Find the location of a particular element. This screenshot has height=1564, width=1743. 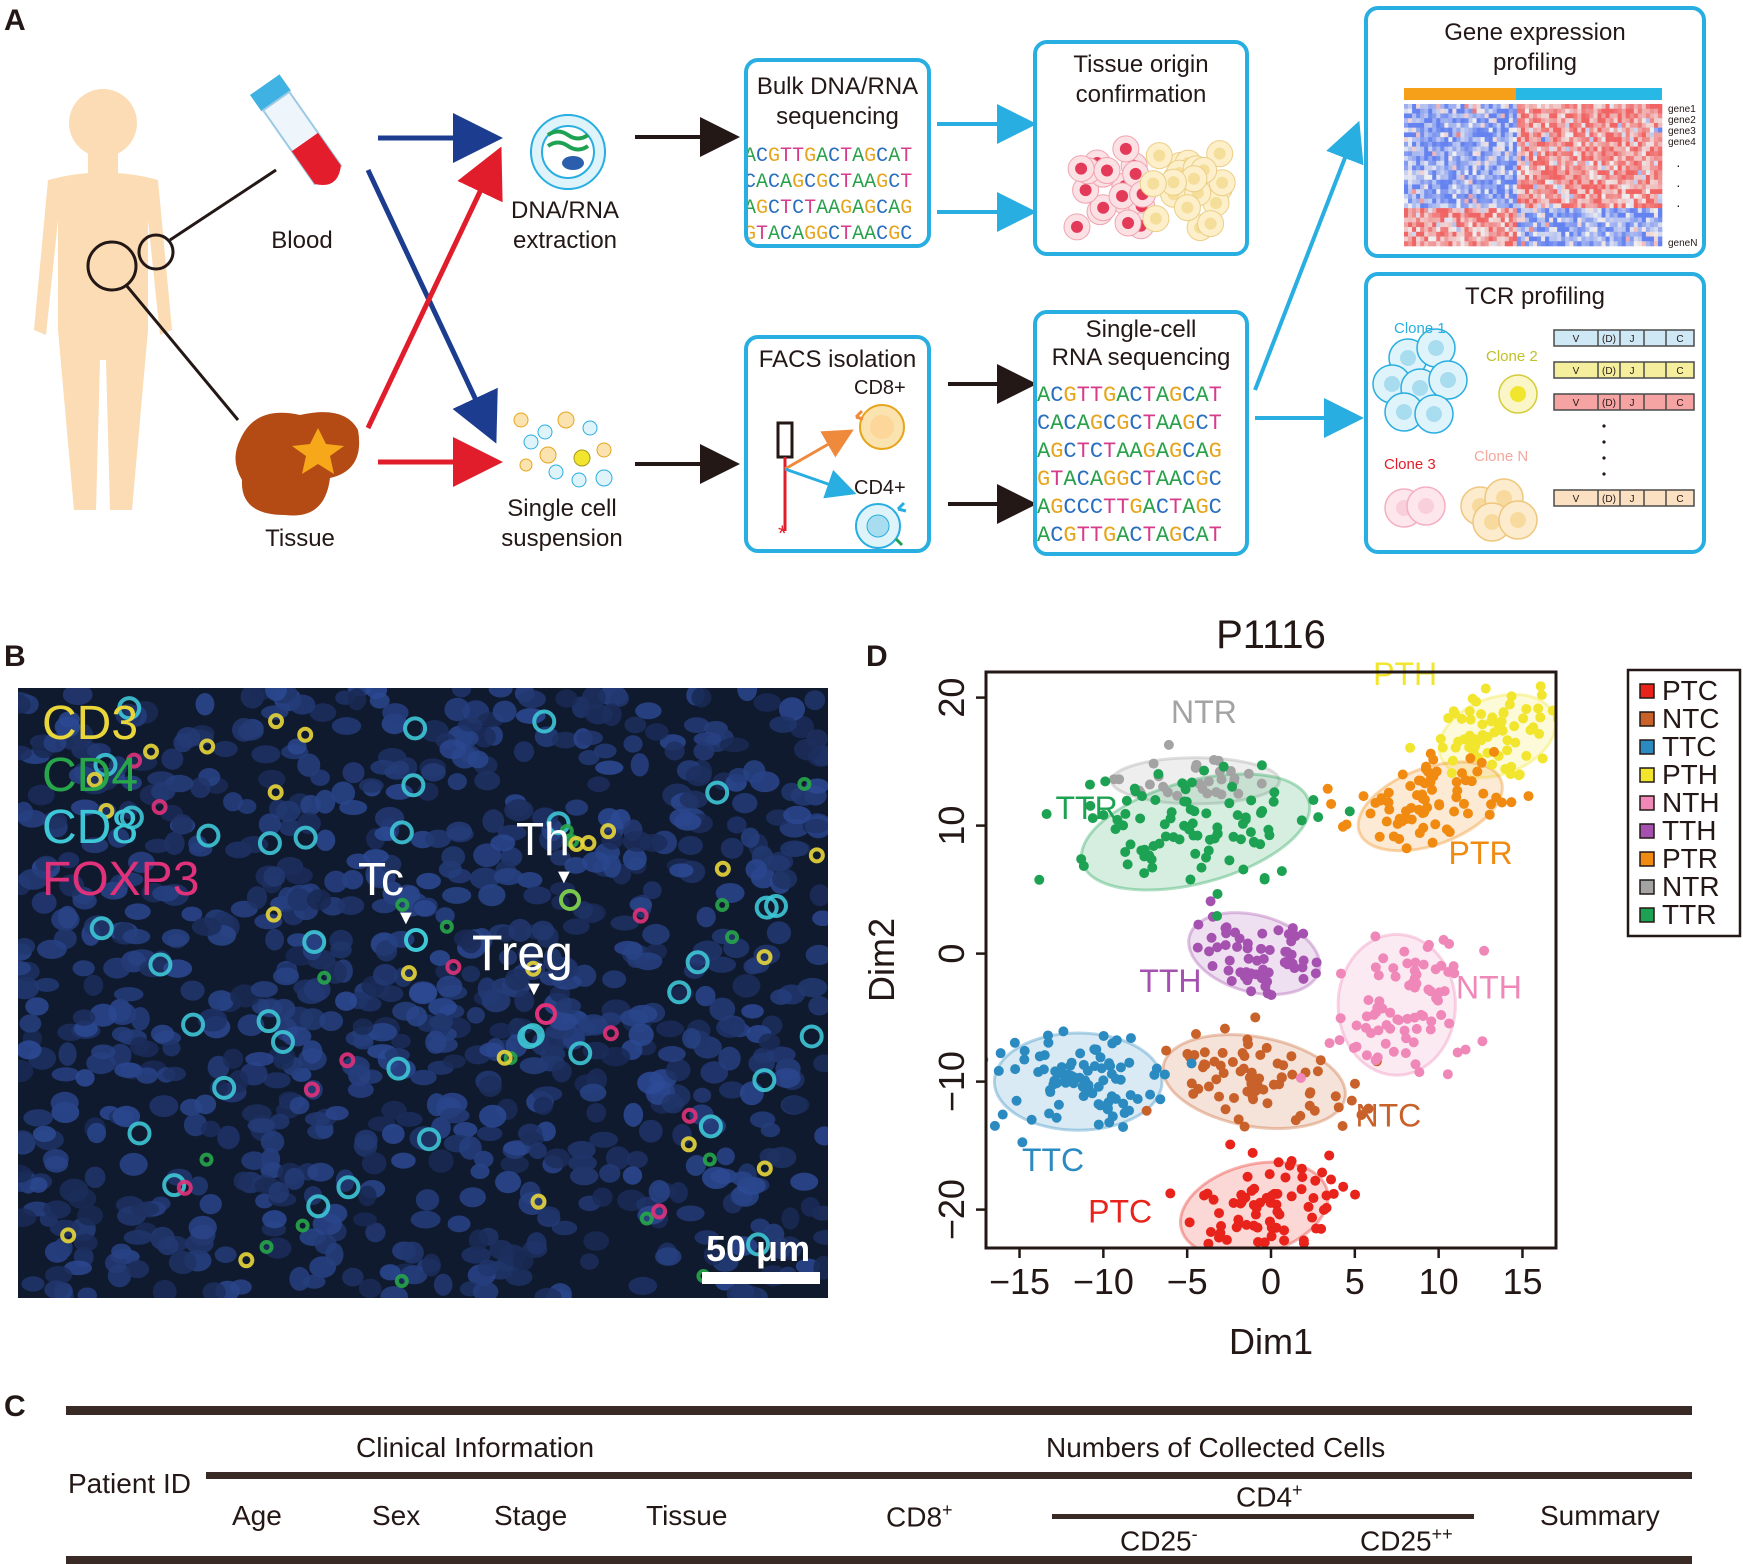

cd8-sup: + is located at coordinates (947, 1510).